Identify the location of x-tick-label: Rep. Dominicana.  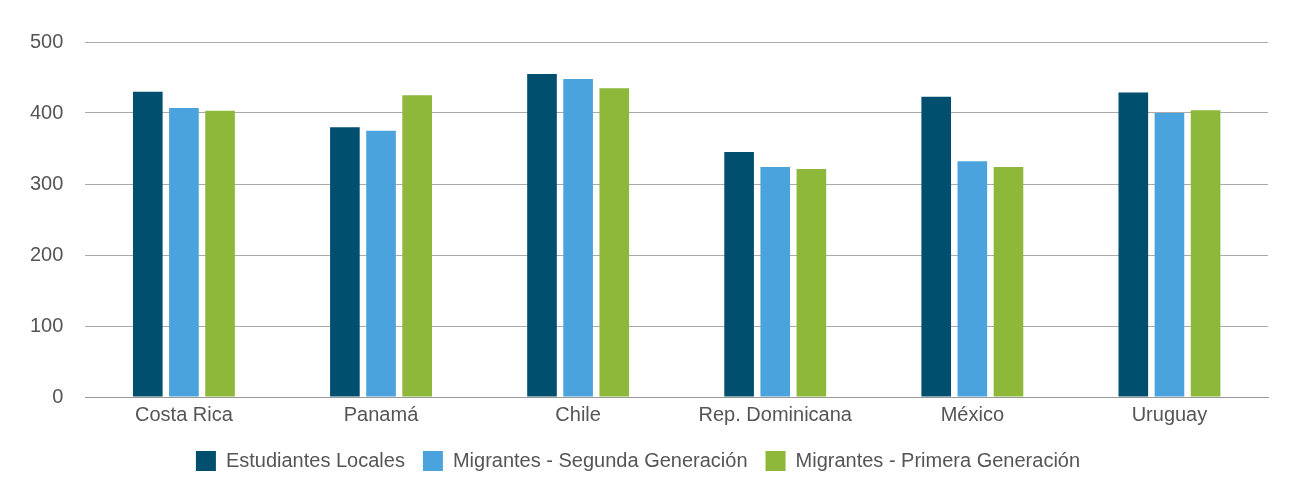
(775, 413).